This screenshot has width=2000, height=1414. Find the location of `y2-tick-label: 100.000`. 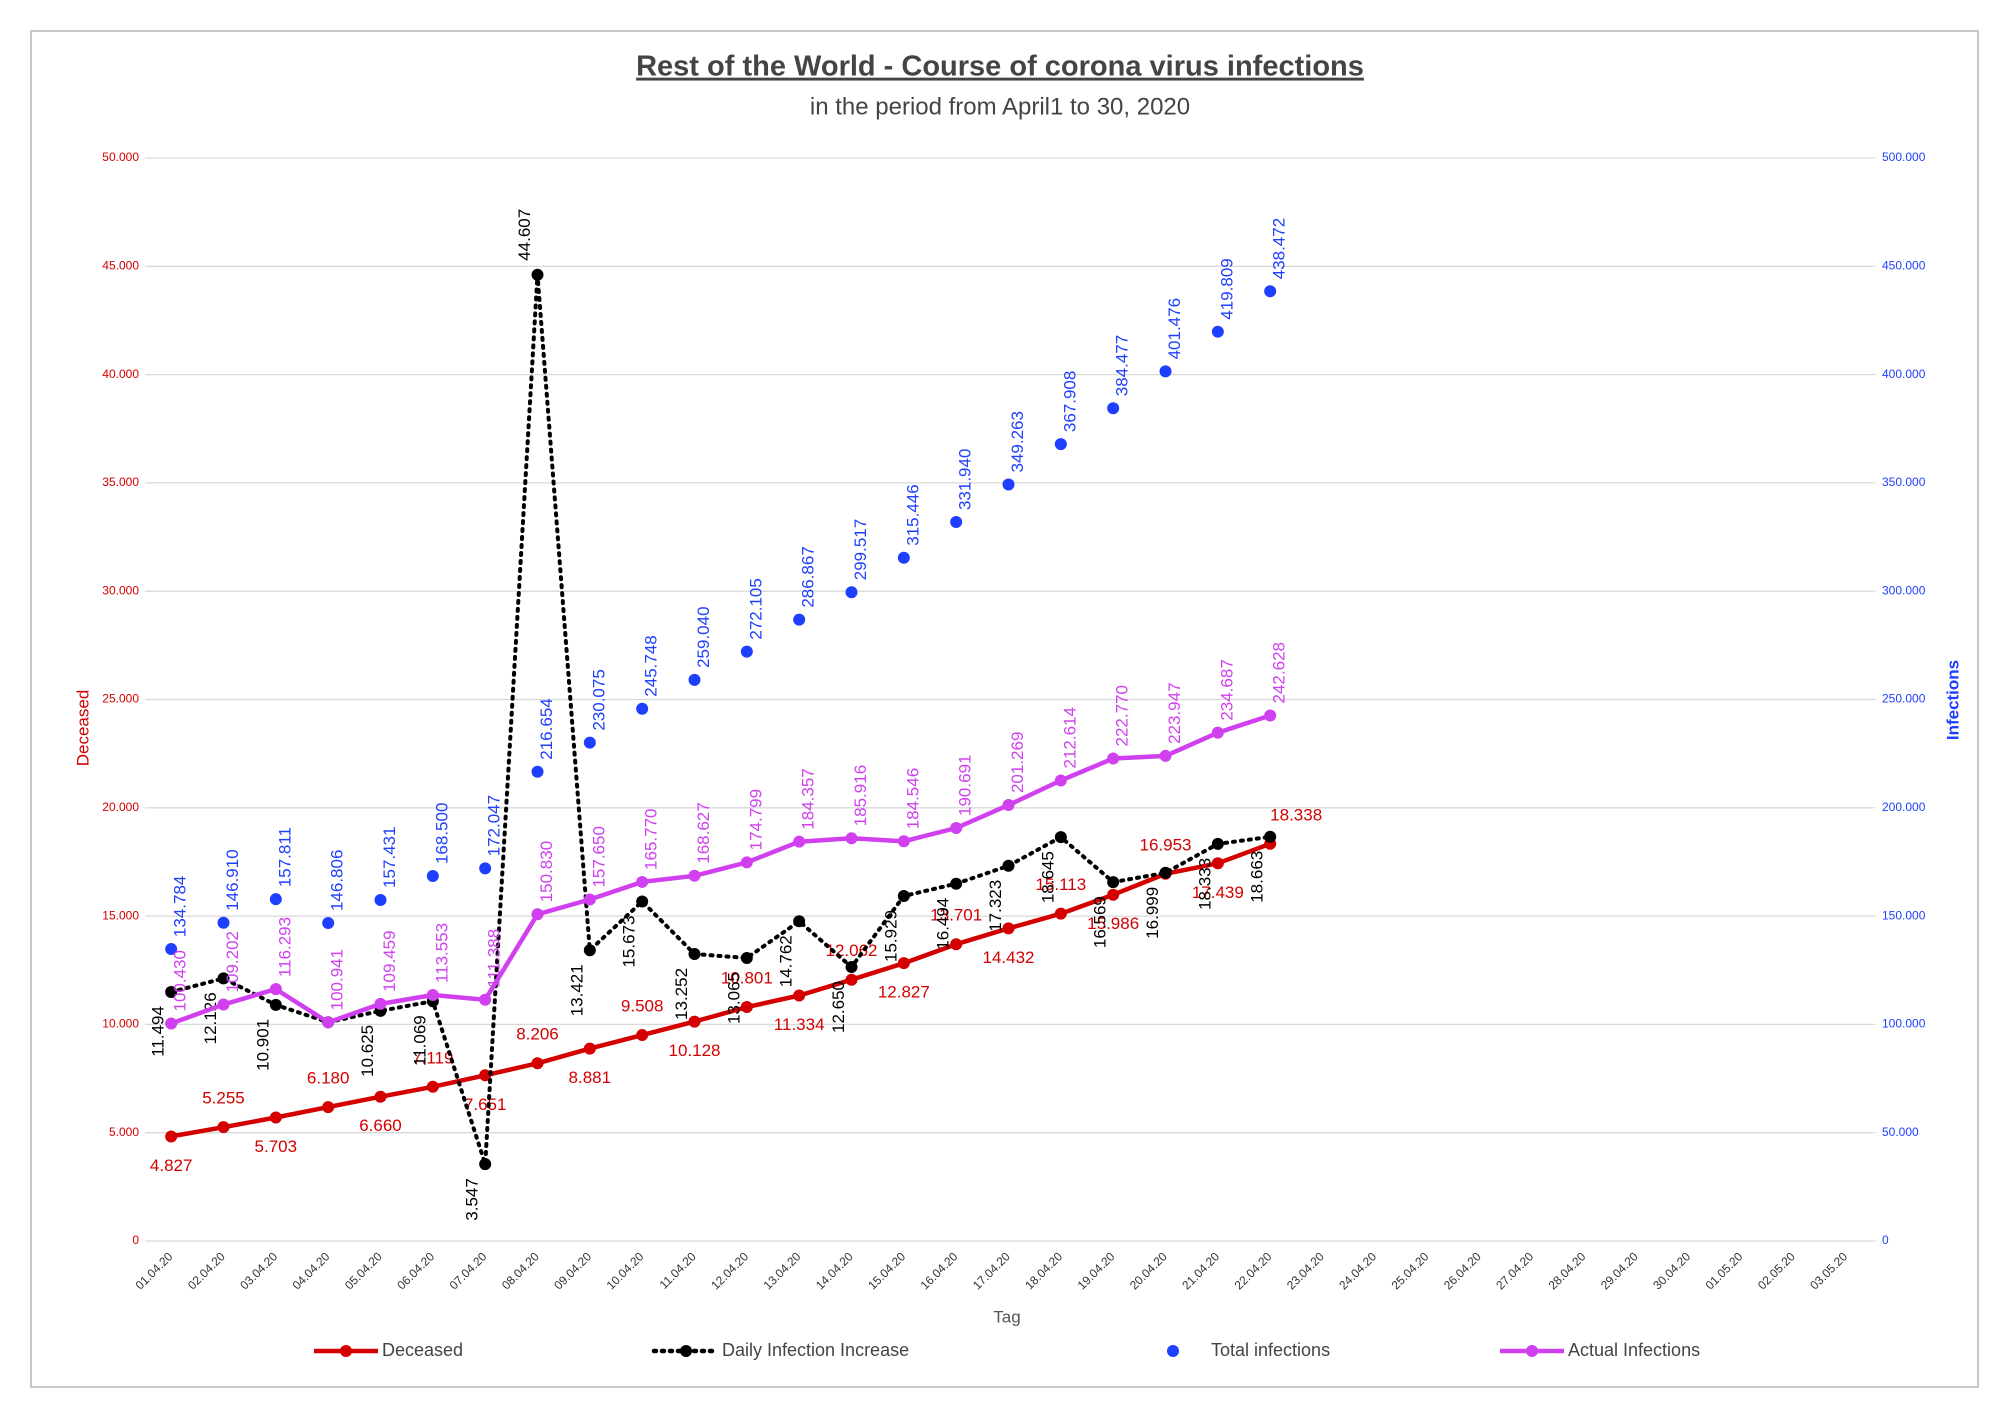

y2-tick-label: 100.000 is located at coordinates (1904, 1024).